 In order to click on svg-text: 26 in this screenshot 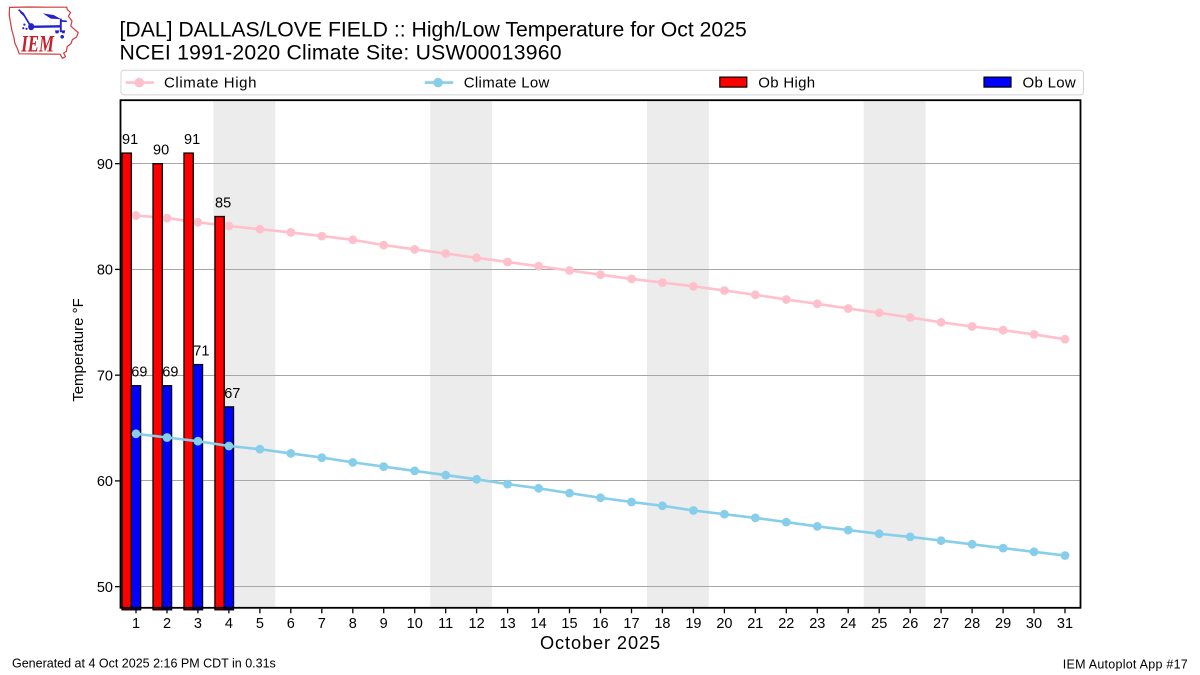, I will do `click(910, 624)`.